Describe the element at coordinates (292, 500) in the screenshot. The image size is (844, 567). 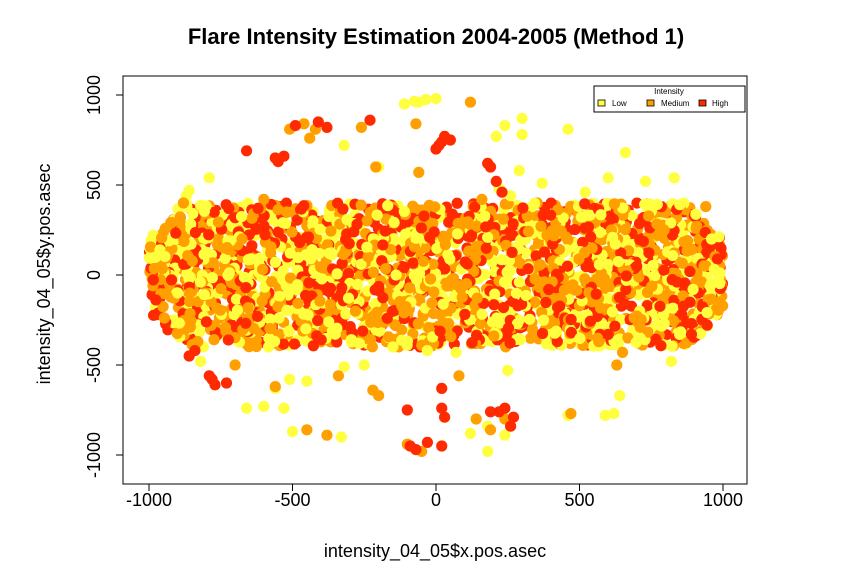
I see `x-tick-label: -500` at that location.